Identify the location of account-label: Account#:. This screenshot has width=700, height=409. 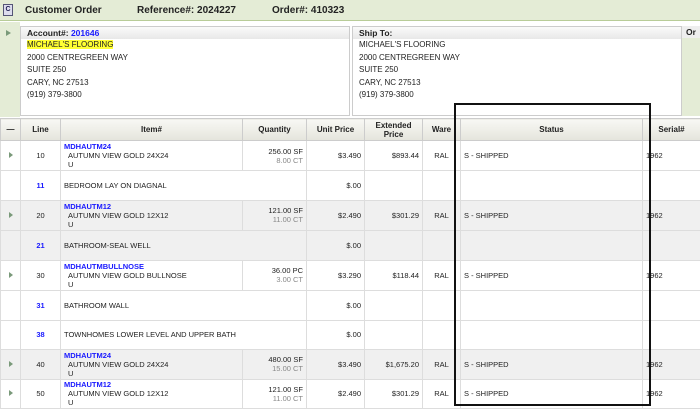
(48, 33).